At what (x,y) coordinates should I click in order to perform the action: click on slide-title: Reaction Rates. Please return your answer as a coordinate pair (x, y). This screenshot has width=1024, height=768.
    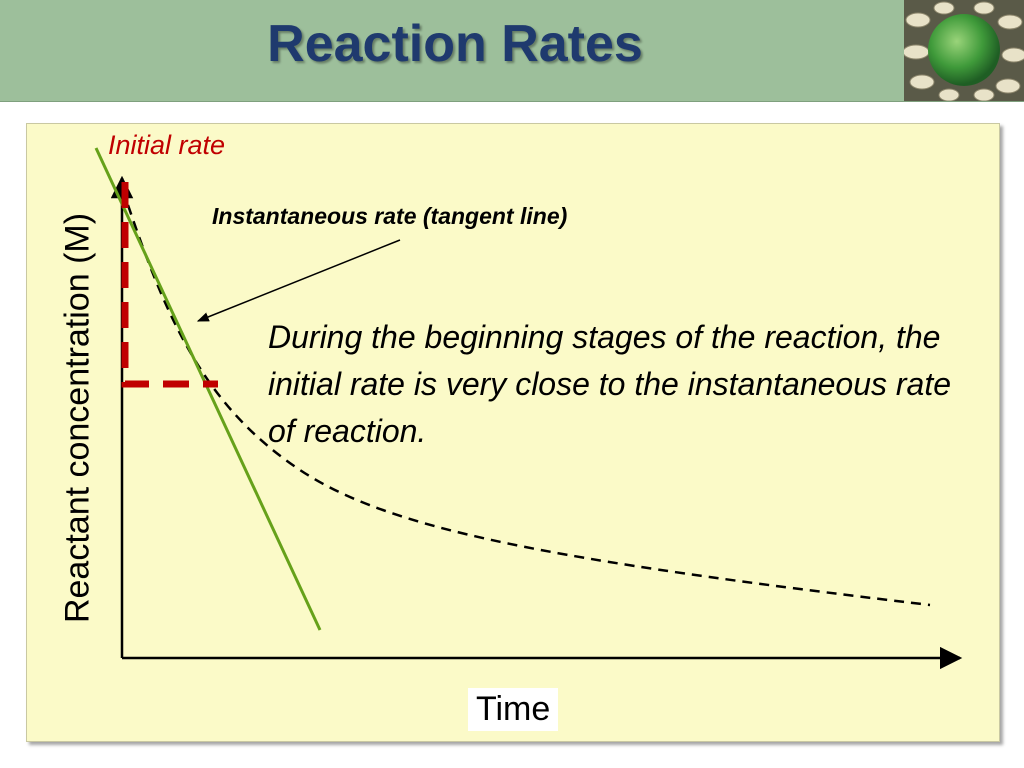
    Looking at the image, I should click on (455, 44).